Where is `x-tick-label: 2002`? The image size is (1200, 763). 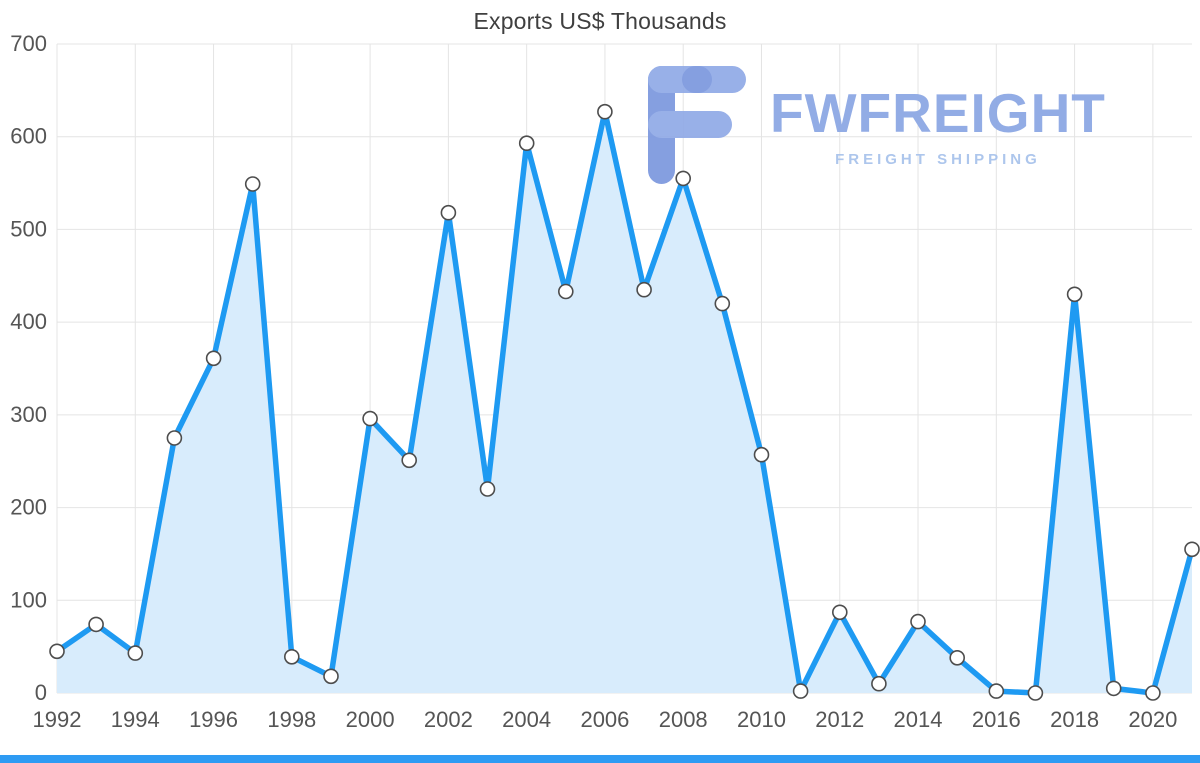
x-tick-label: 2002 is located at coordinates (448, 719).